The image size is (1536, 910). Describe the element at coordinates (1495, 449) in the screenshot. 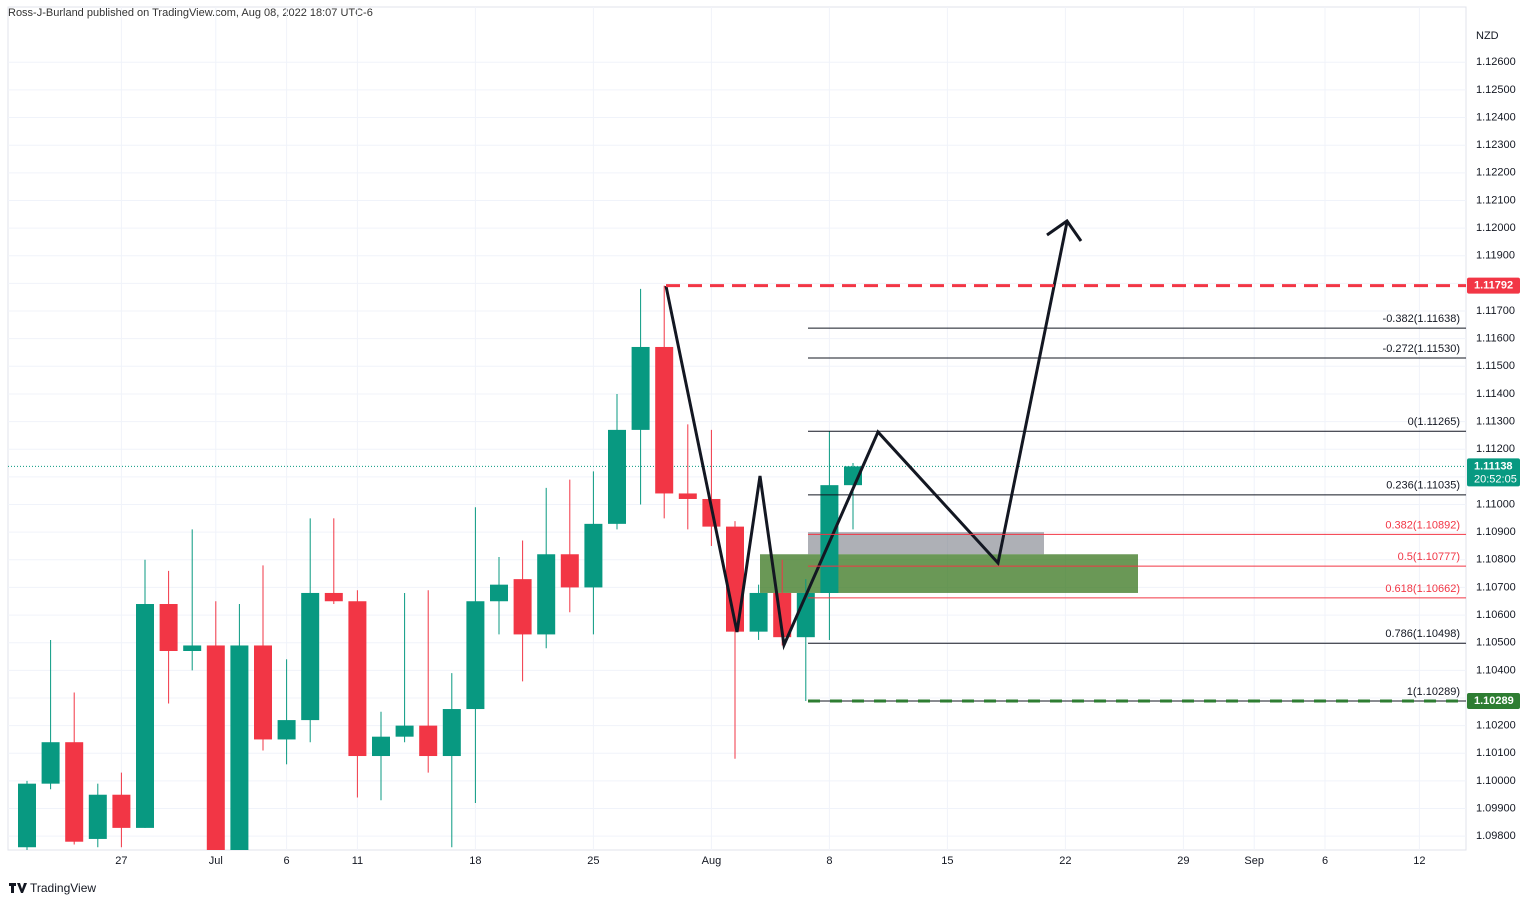

I see `y-tick-label: 1.11200` at that location.